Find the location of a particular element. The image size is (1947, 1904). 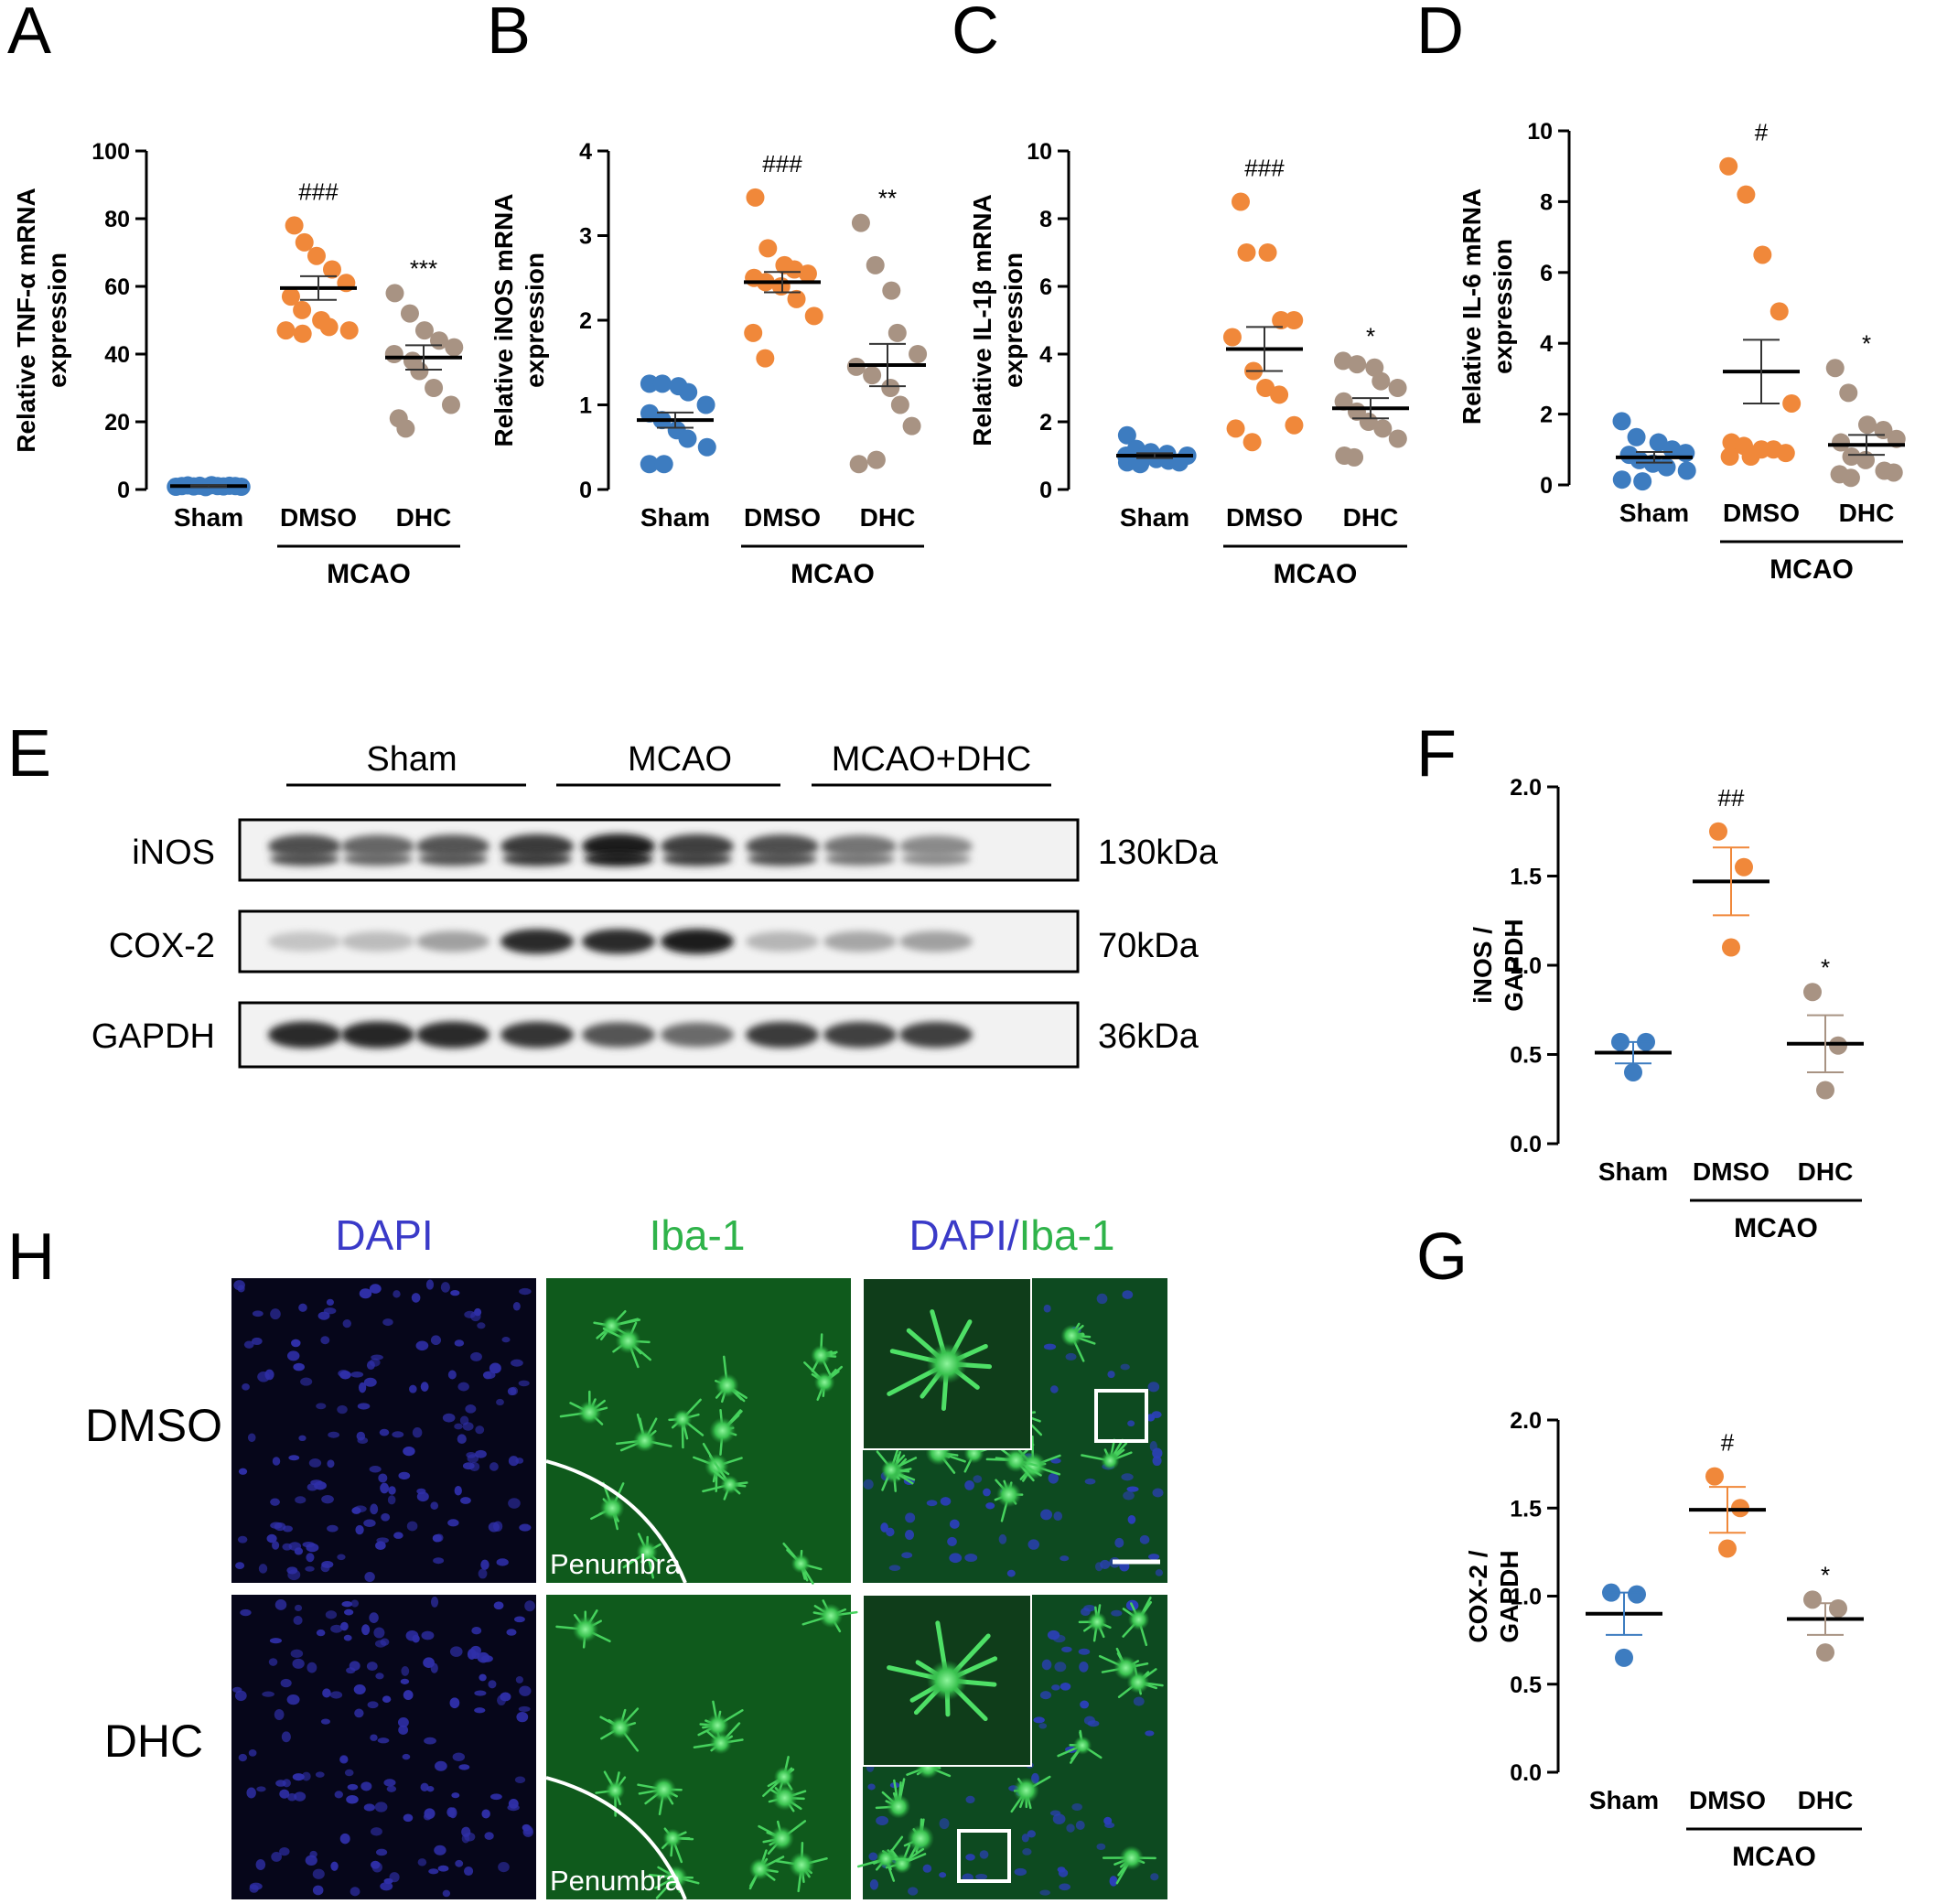

chart-f-y-label-line2: GAPDH is located at coordinates (1514, 965).